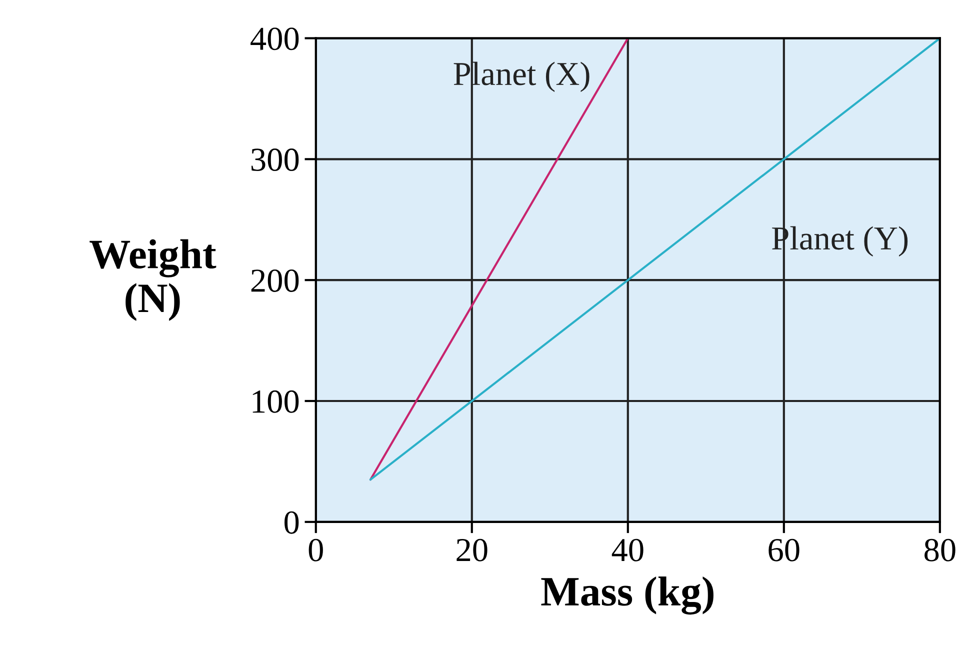 The width and height of the screenshot is (966, 659). Describe the element at coordinates (315, 550) in the screenshot. I see `x-tick-label: 0` at that location.